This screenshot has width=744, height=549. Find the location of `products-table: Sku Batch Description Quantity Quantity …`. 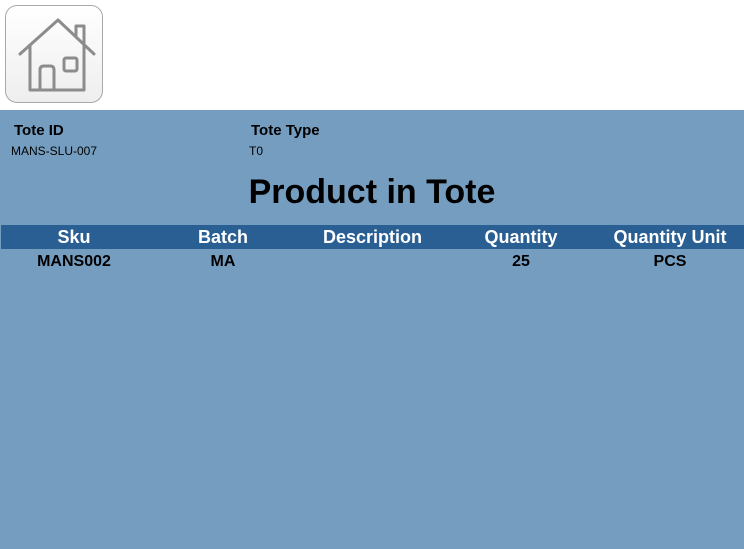

products-table: Sku Batch Description Quantity Quantity … is located at coordinates (372, 250).